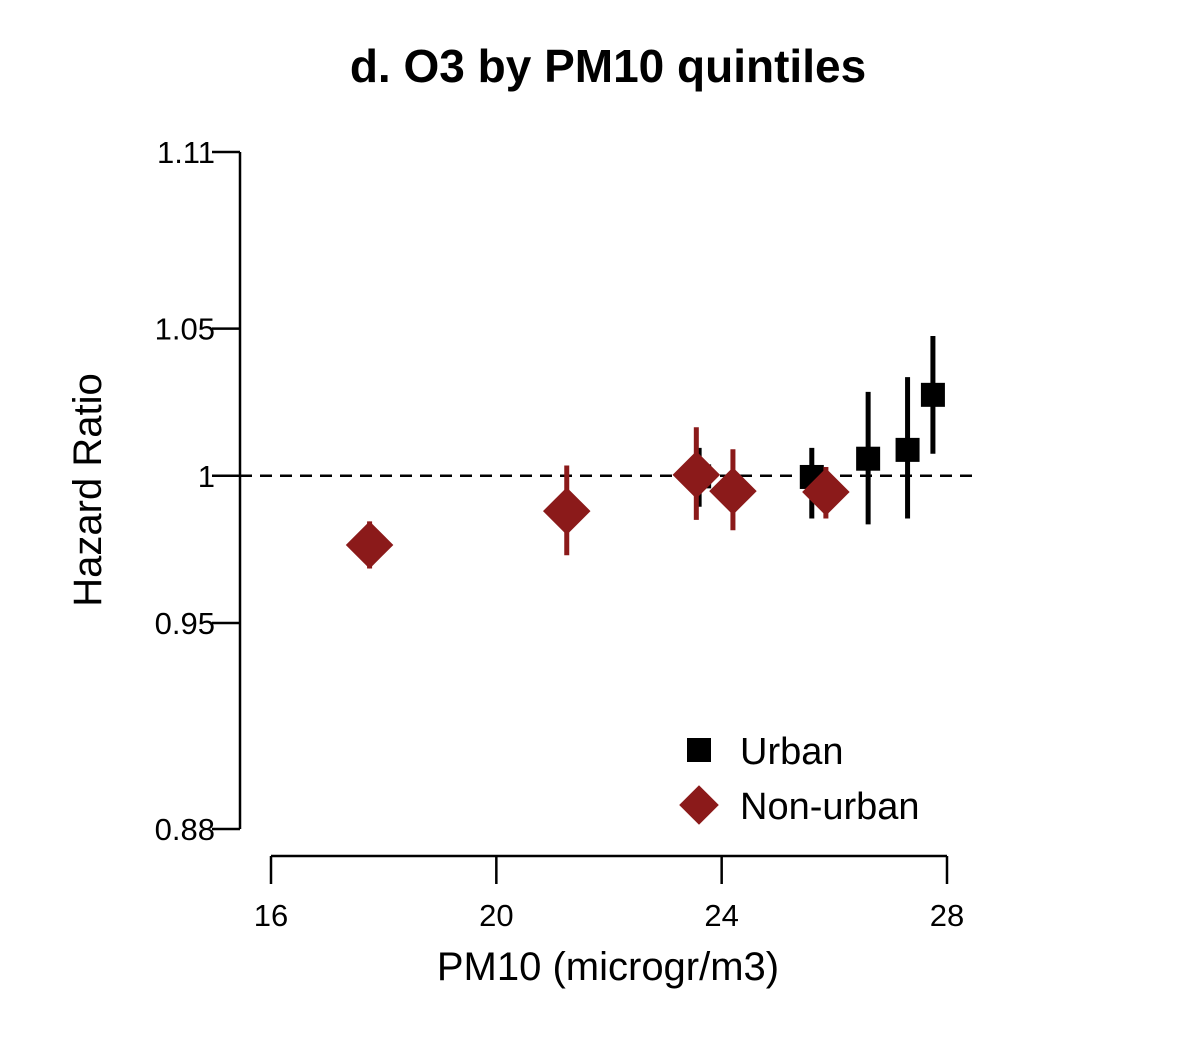 This screenshot has width=1200, height=1043. I want to click on x-tick-label: 20, so click(496, 915).